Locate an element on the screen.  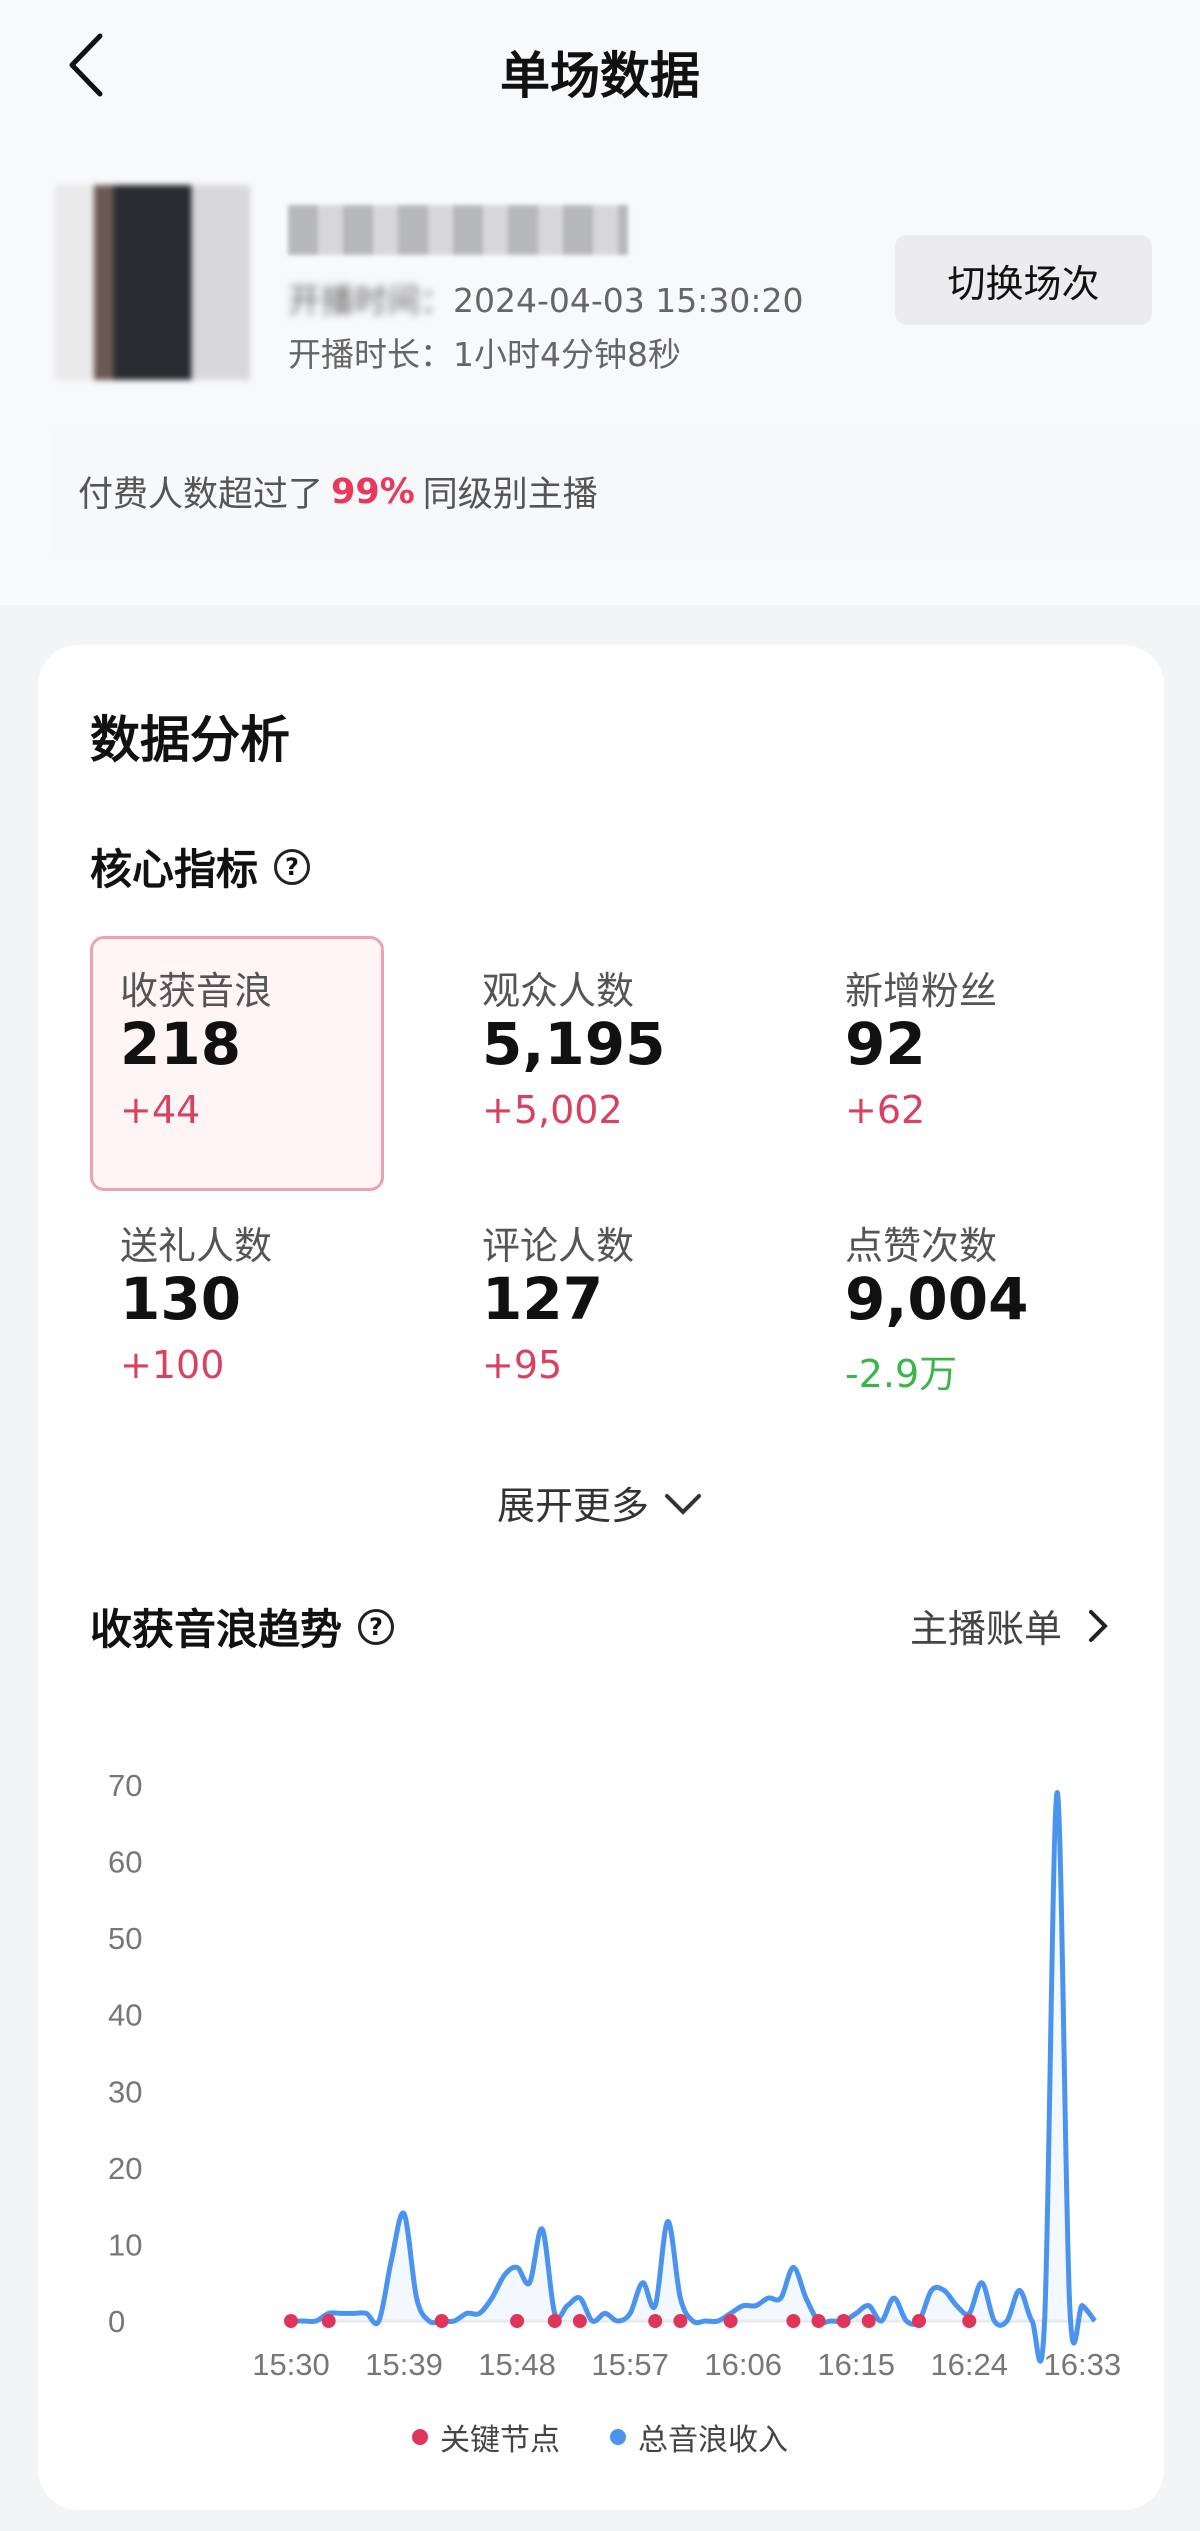
back-button is located at coordinates (87, 65).